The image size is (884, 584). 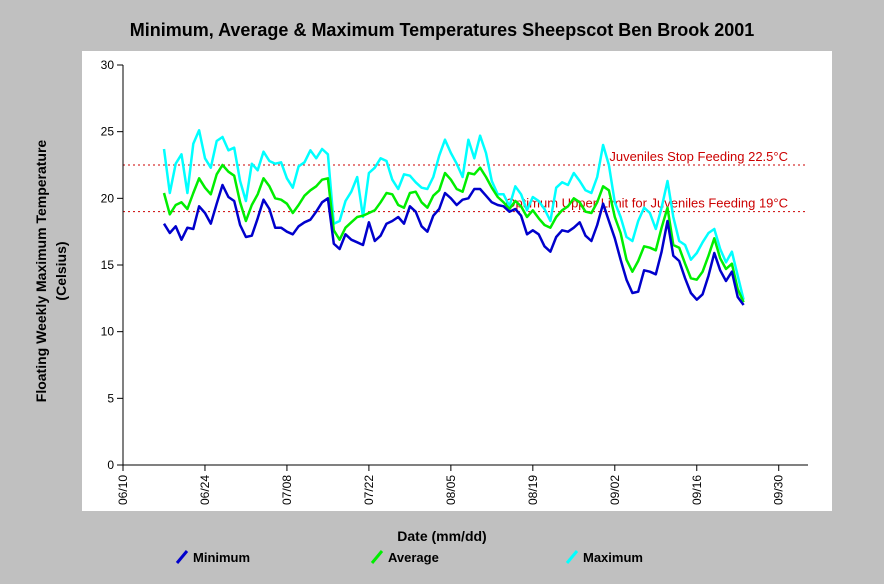 What do you see at coordinates (108, 65) in the screenshot?
I see `y-tick-label: 30` at bounding box center [108, 65].